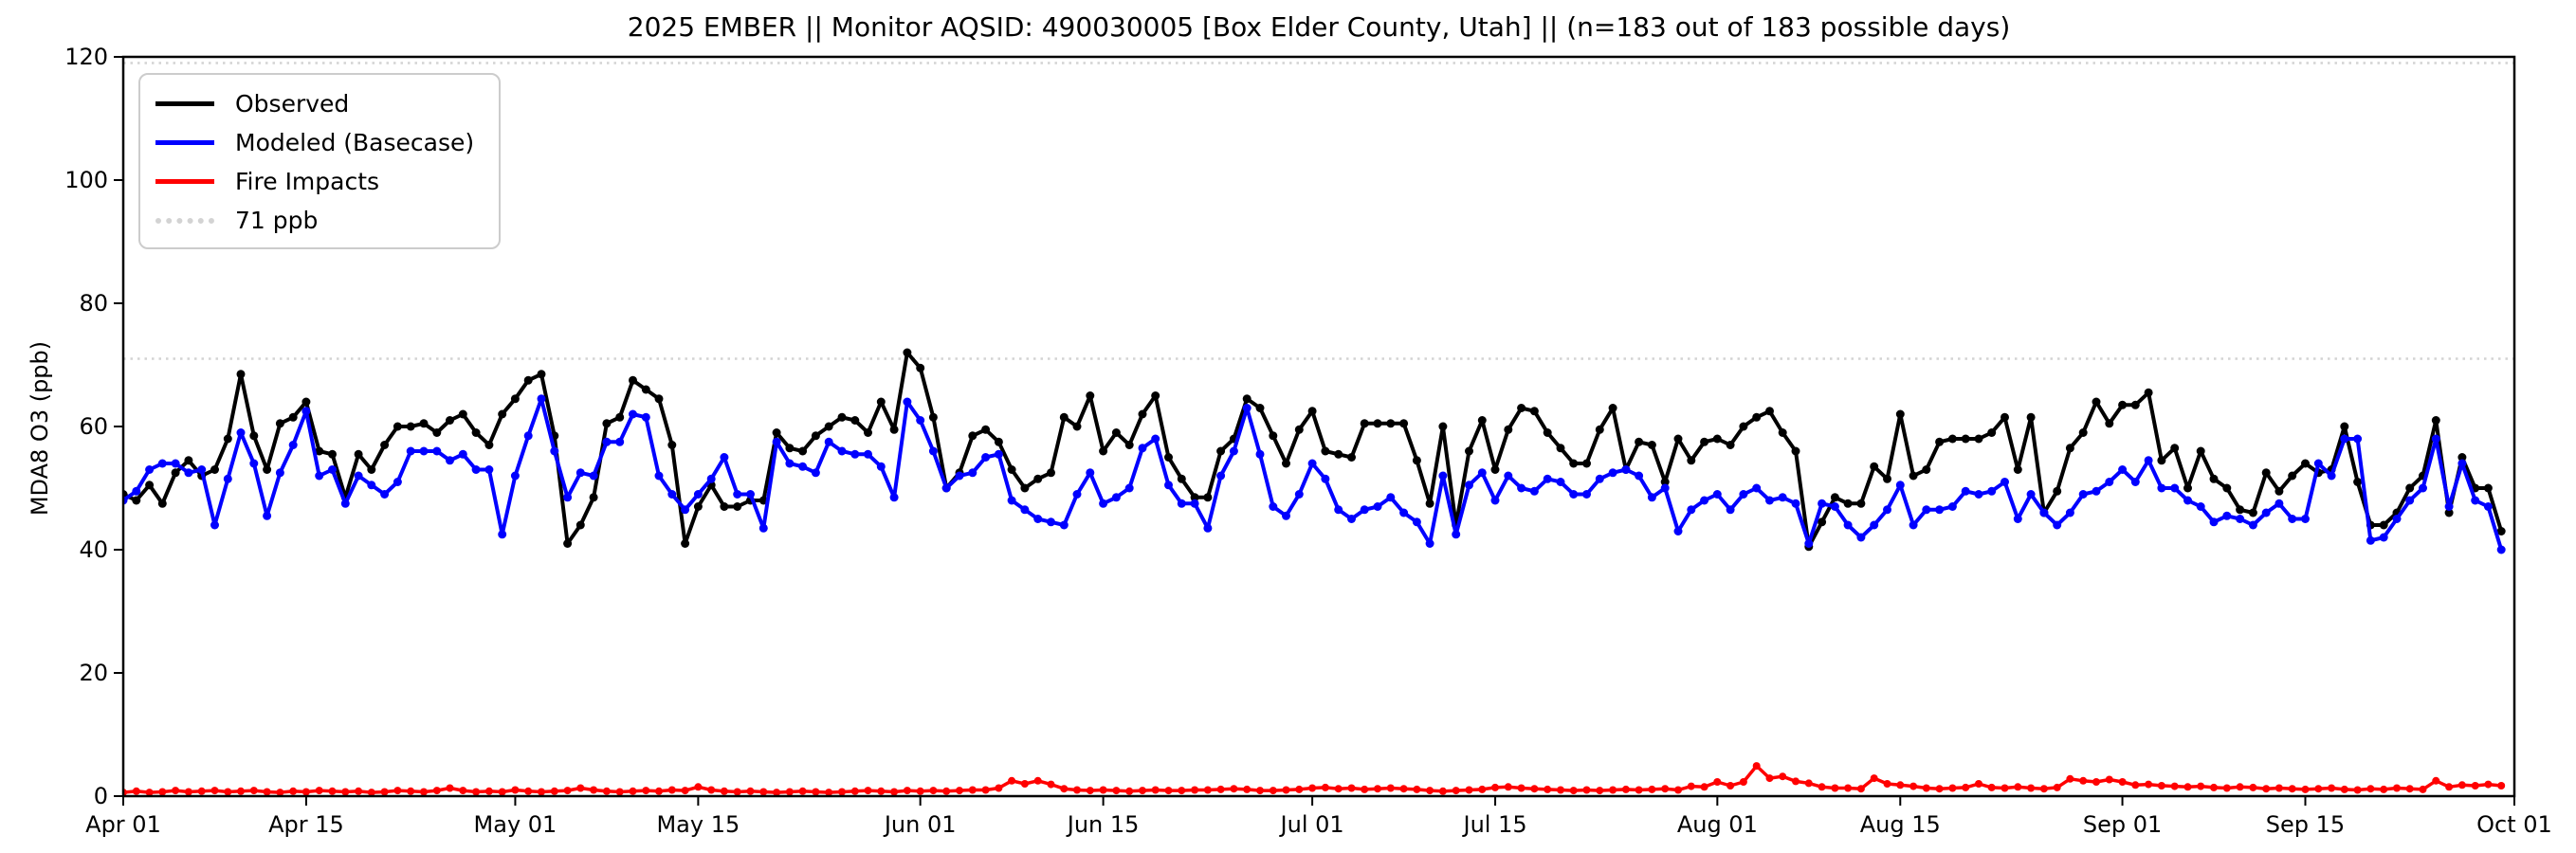 This screenshot has width=2576, height=853. Describe the element at coordinates (2305, 824) in the screenshot. I see `x-tick-label: Sep 15` at that location.